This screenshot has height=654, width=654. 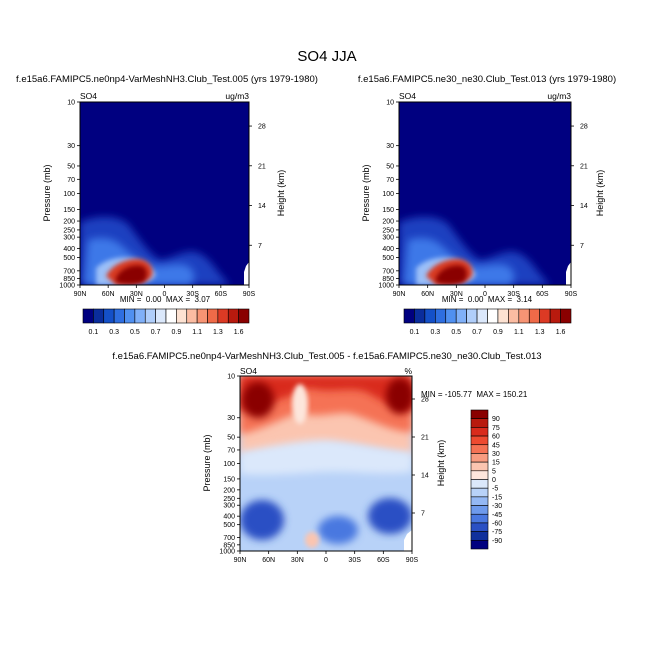 I want to click on panel-2-contour-max, so click(x=451, y=275).